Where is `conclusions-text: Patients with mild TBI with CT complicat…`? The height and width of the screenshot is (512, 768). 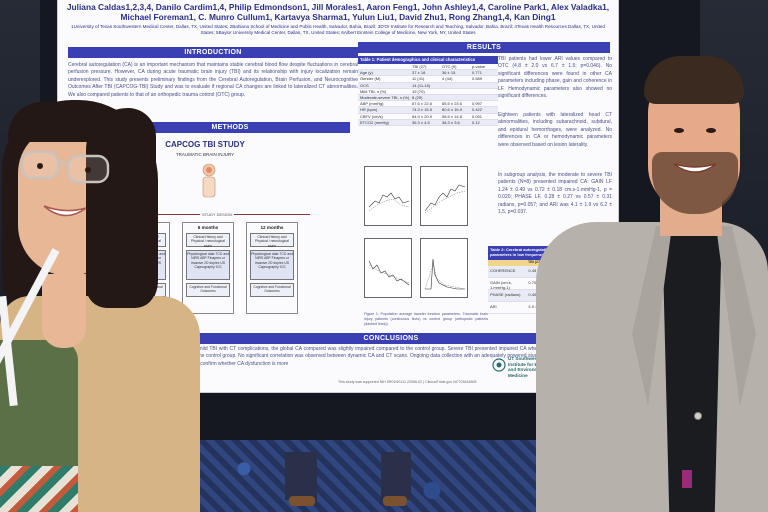 conclusions-text: Patients with mild TBI with CT complicat… is located at coordinates (354, 356).